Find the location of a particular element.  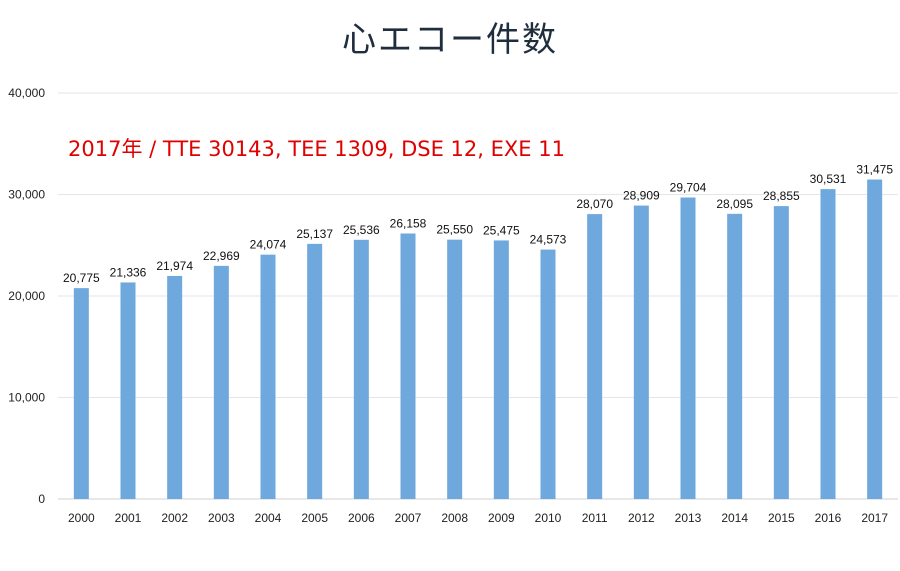

data-label-2014: 28,095 is located at coordinates (734, 204).